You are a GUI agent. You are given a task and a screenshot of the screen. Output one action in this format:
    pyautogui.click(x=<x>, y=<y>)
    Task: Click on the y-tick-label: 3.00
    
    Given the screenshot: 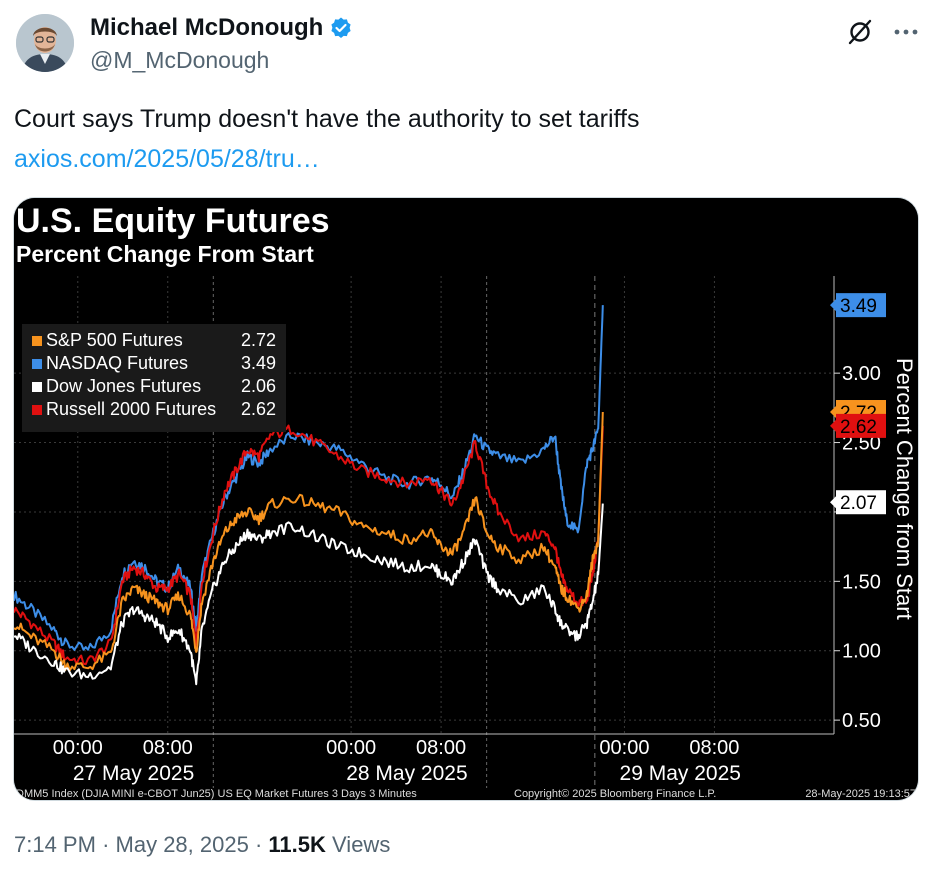 What is the action you would take?
    pyautogui.click(x=861, y=374)
    